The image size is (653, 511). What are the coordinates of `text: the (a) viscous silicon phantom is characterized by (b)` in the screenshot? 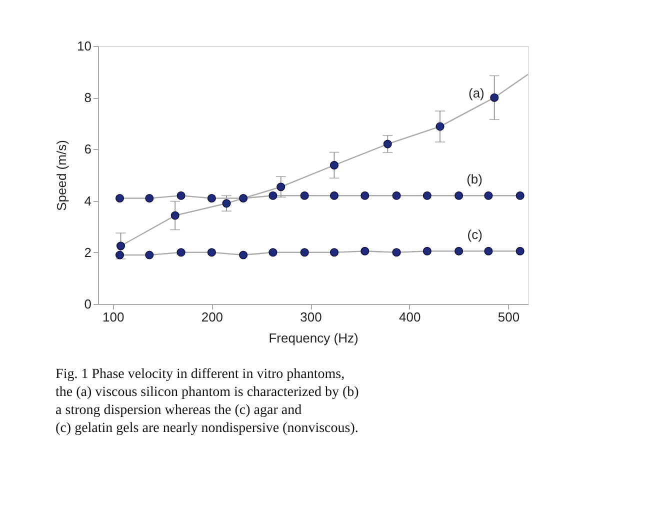 It's located at (208, 392).